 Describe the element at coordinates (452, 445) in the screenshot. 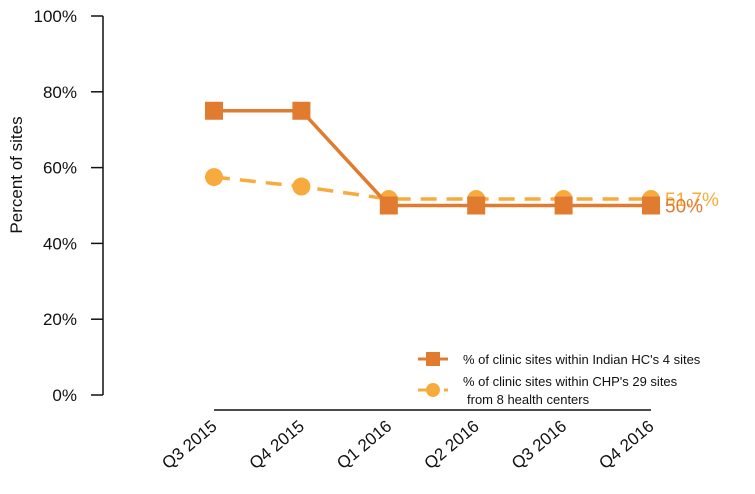

I see `x-tick-label: Q2 2016` at that location.